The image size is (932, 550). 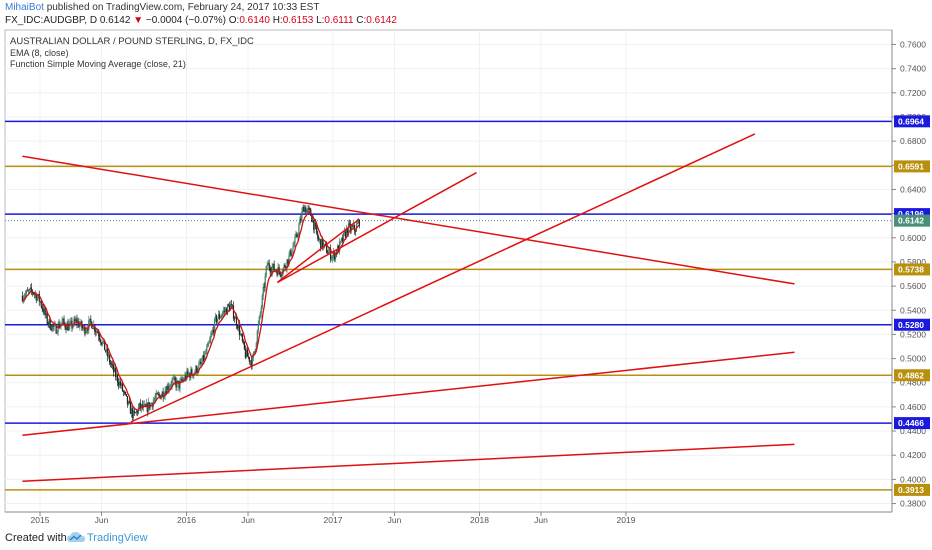 What do you see at coordinates (466, 538) in the screenshot?
I see `footer: Created with TradingView` at bounding box center [466, 538].